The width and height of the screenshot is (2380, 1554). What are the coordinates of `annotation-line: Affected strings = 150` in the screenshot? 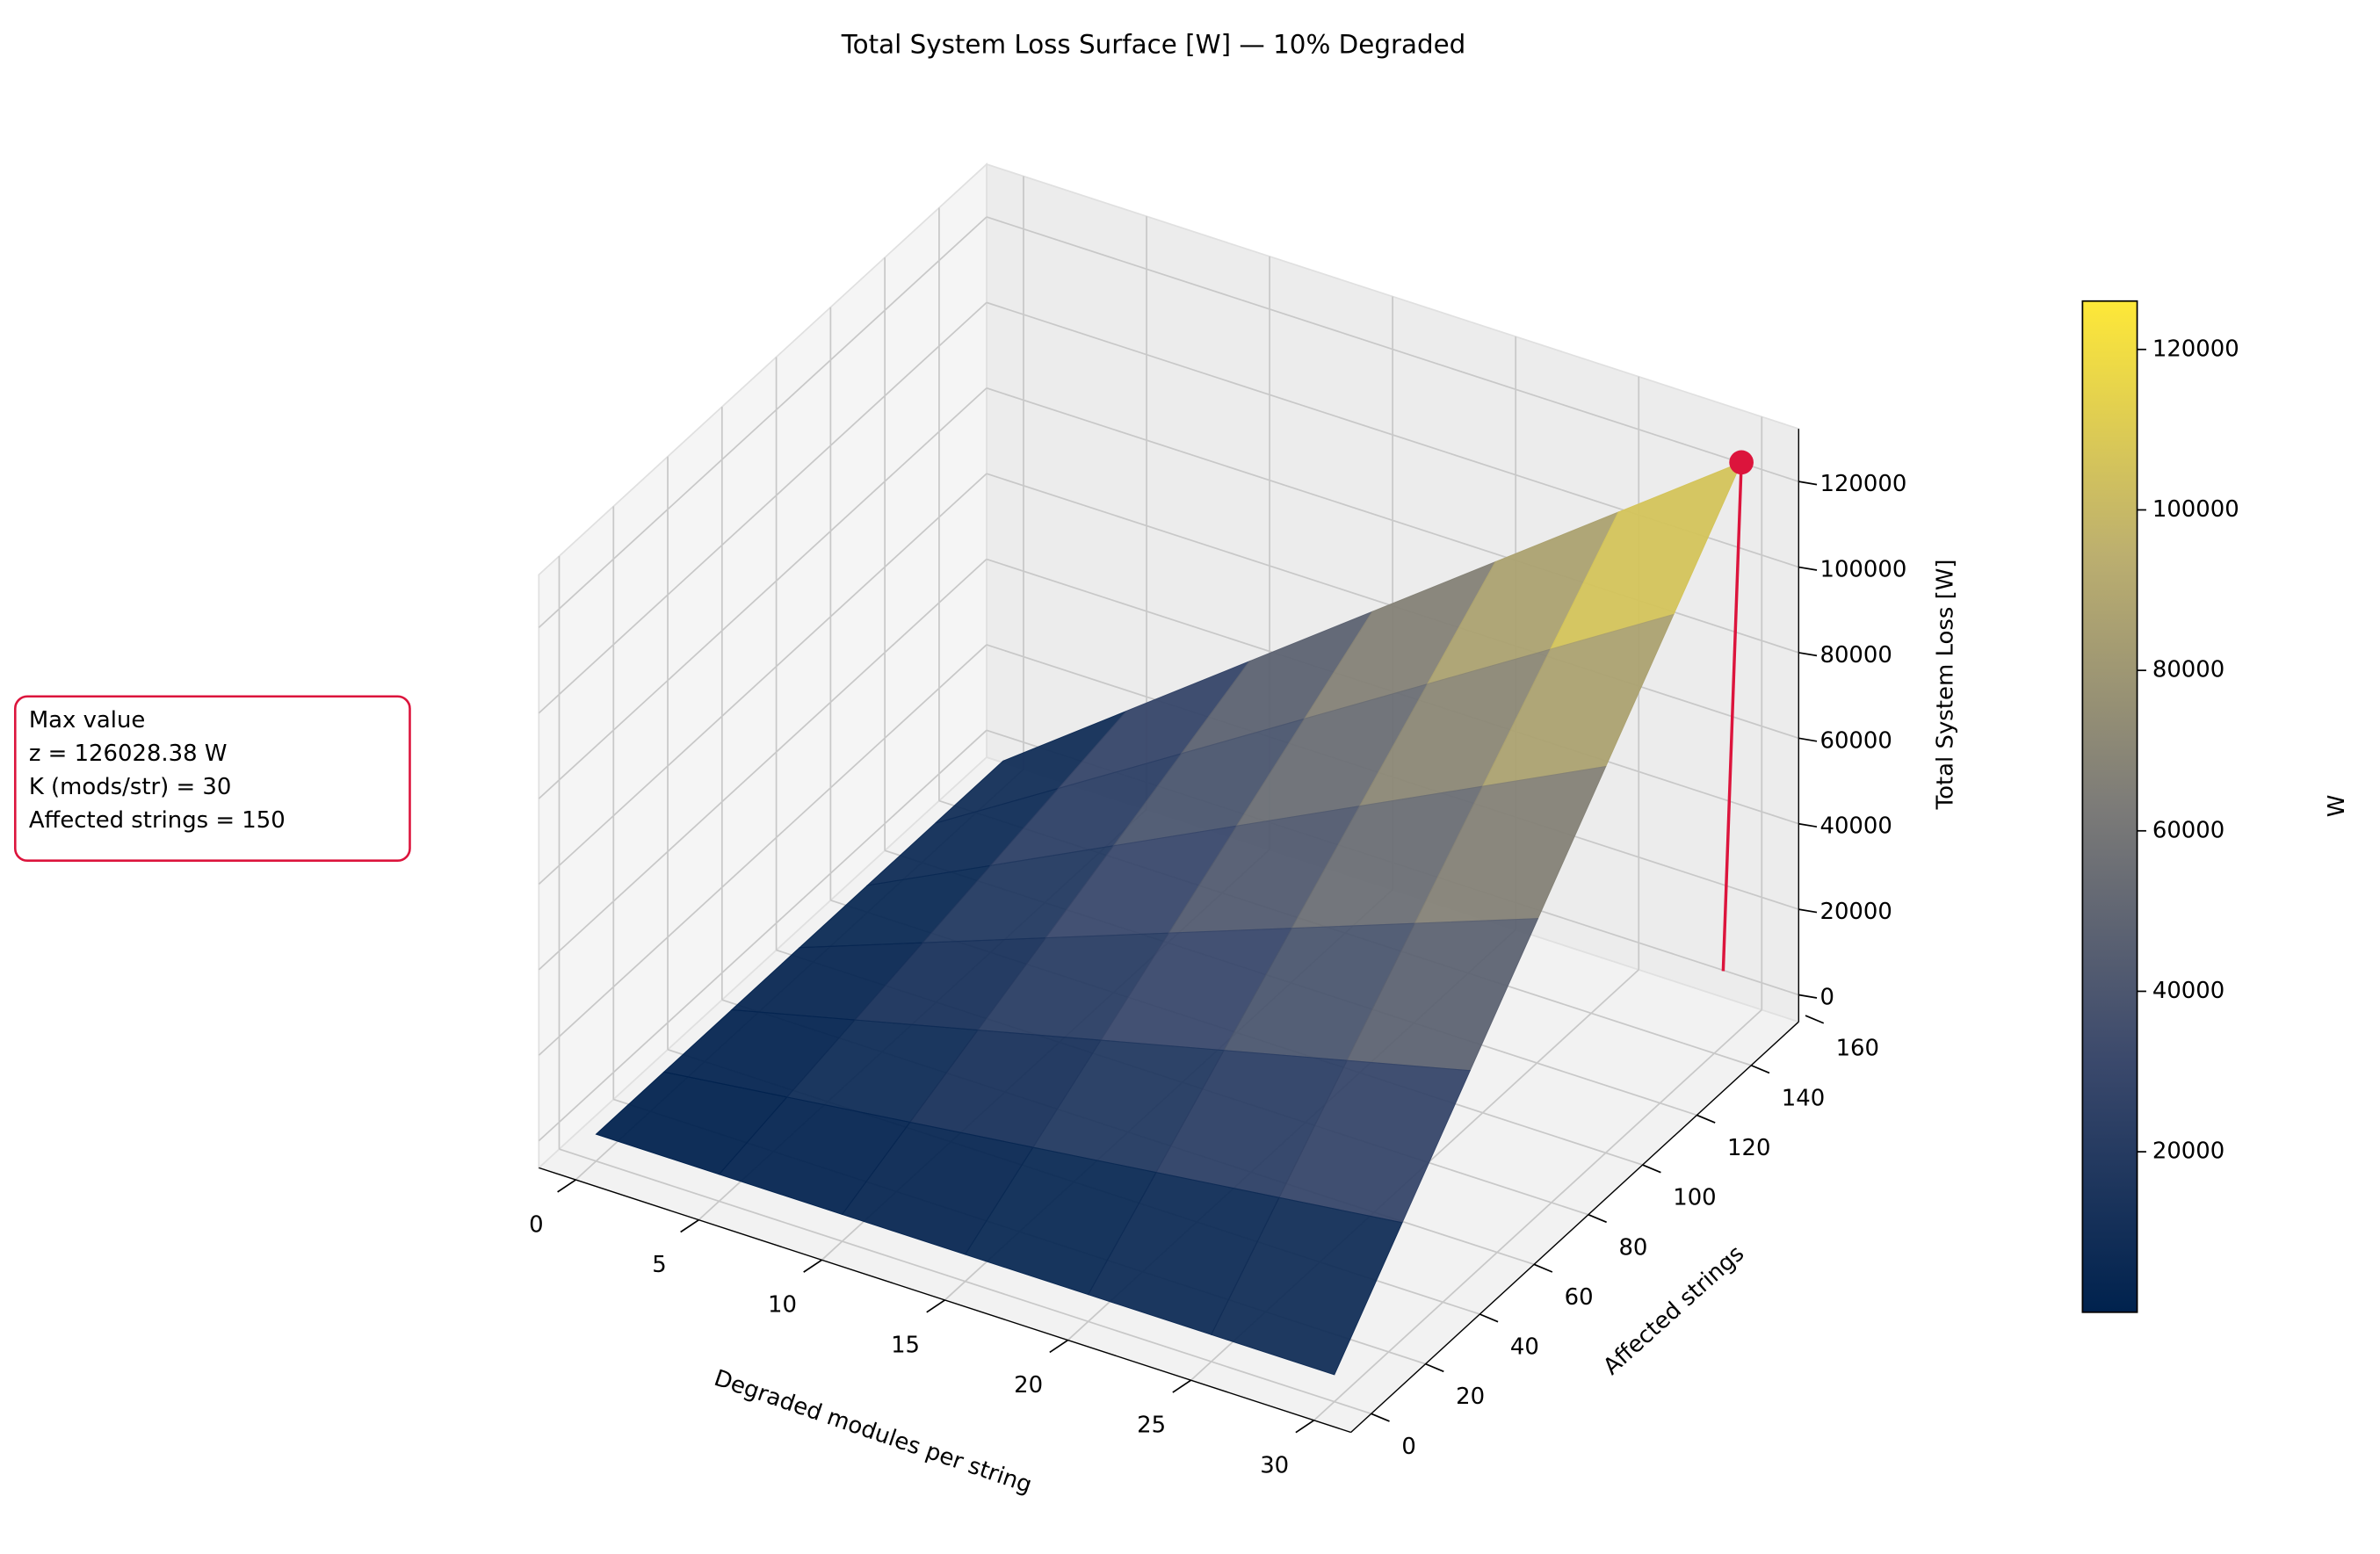 It's located at (157, 820).